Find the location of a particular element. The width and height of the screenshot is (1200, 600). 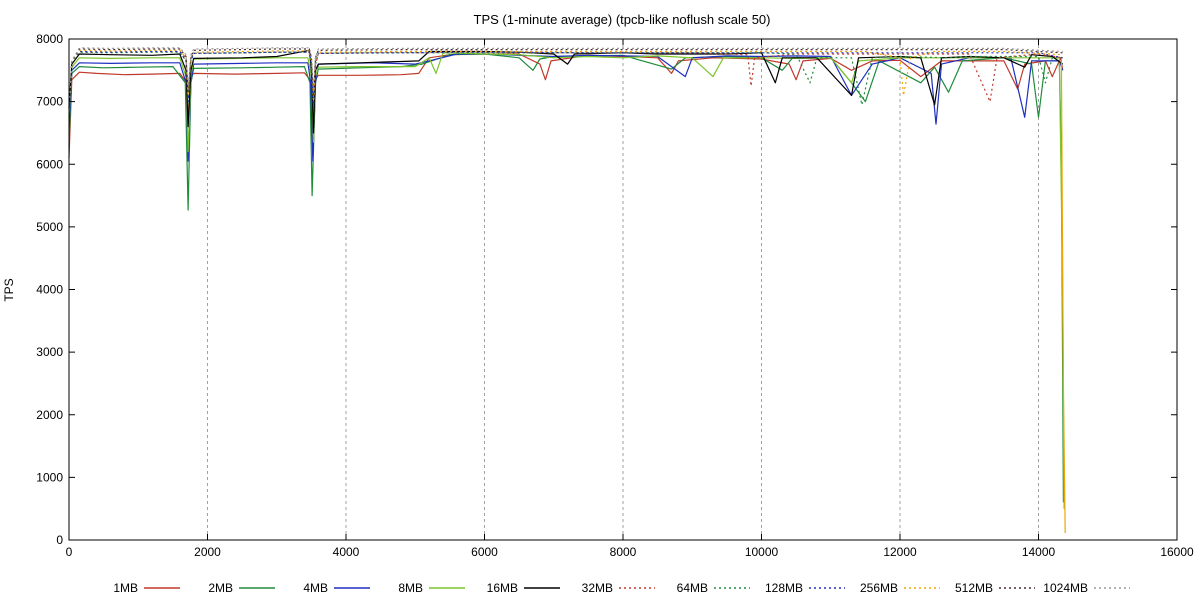

y-tick-label-5000: 5000 is located at coordinates (49, 227).